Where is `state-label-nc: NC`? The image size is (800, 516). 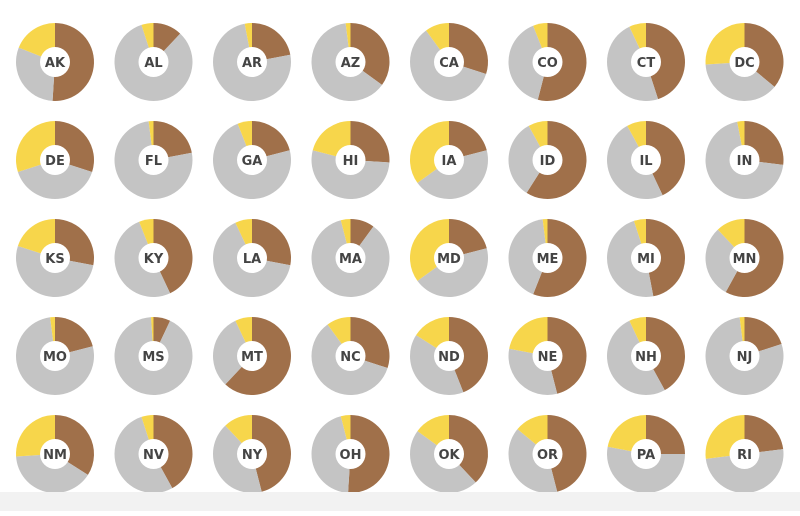
state-label-nc: NC is located at coordinates (350, 357).